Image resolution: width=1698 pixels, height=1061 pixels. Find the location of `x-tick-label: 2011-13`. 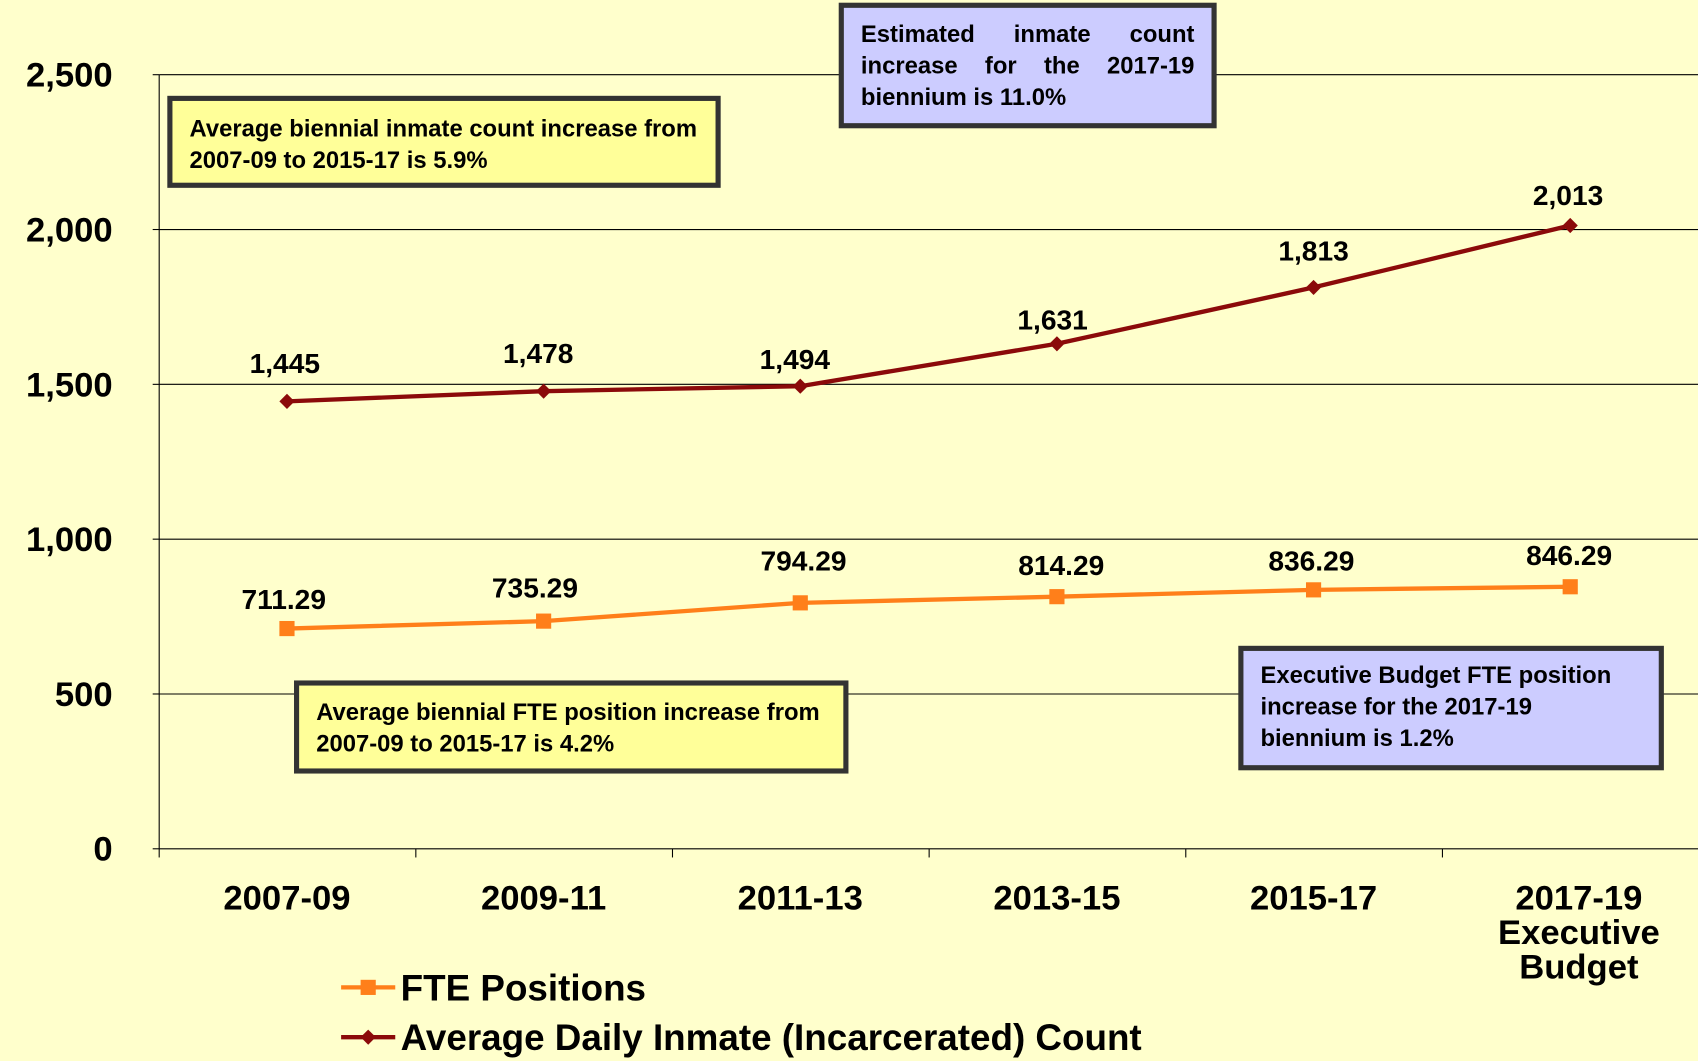

x-tick-label: 2011-13 is located at coordinates (800, 898).